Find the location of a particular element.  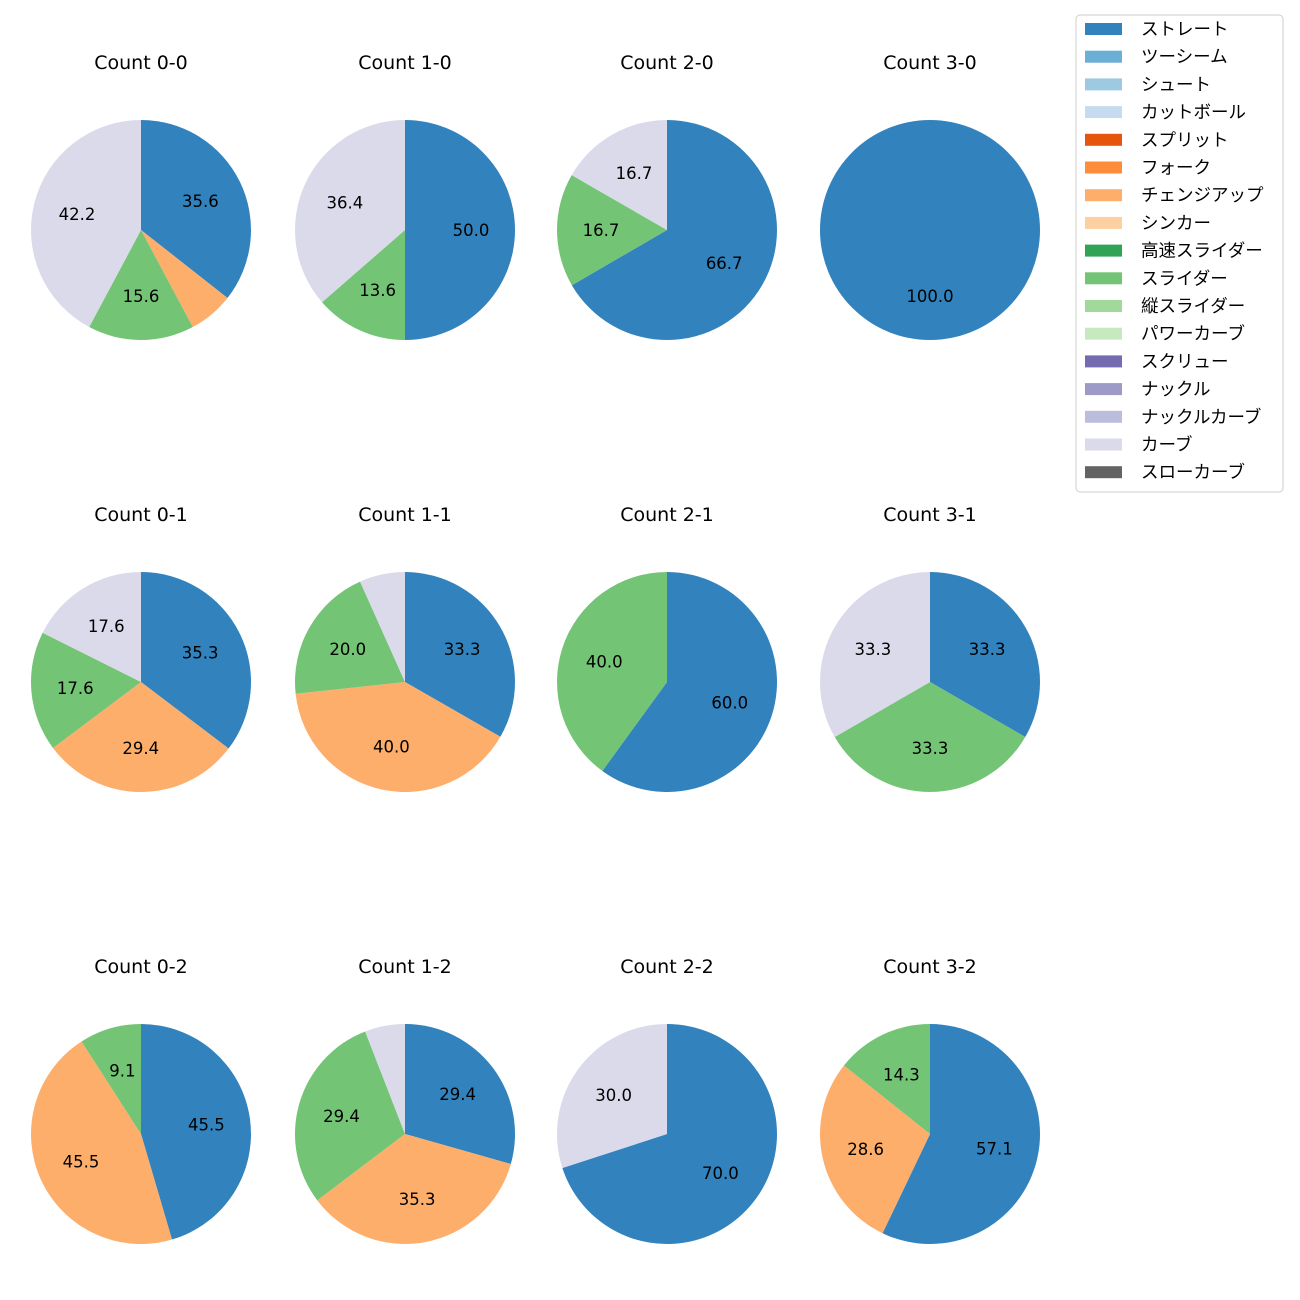

legend-label: シュート is located at coordinates (1176, 85).